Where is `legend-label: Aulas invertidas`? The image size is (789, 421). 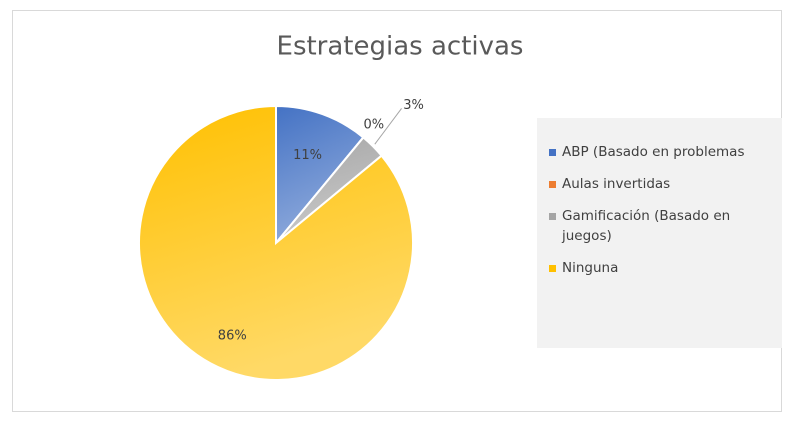
legend-label: Aulas invertidas is located at coordinates (616, 184).